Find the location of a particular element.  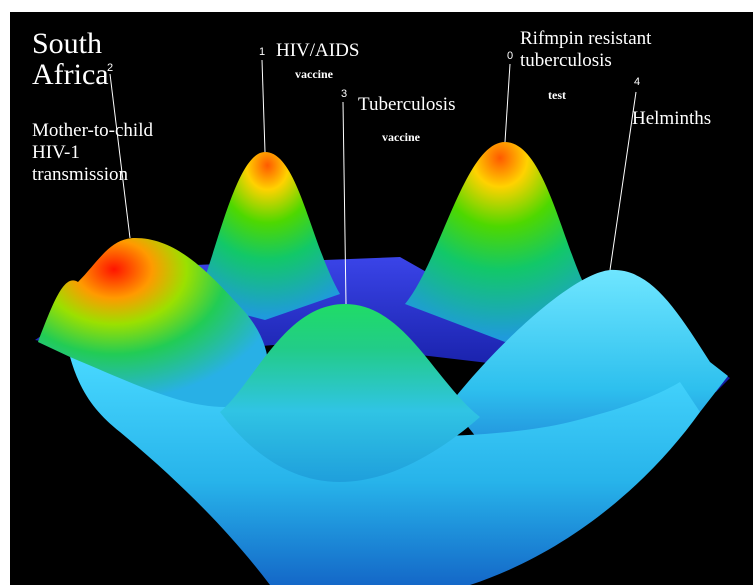

peak-index-4: 4 is located at coordinates (637, 82).